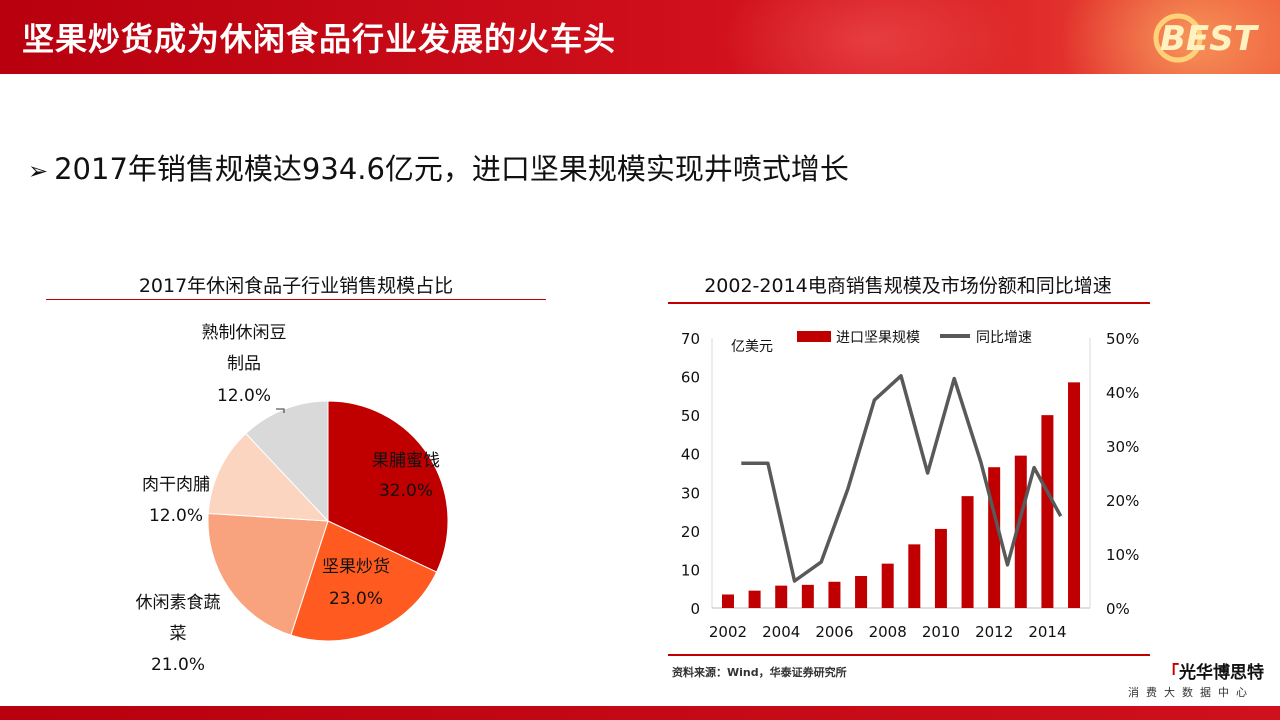 This screenshot has width=1280, height=720. Describe the element at coordinates (244, 364) in the screenshot. I see `pie-slice-label: 制品` at that location.